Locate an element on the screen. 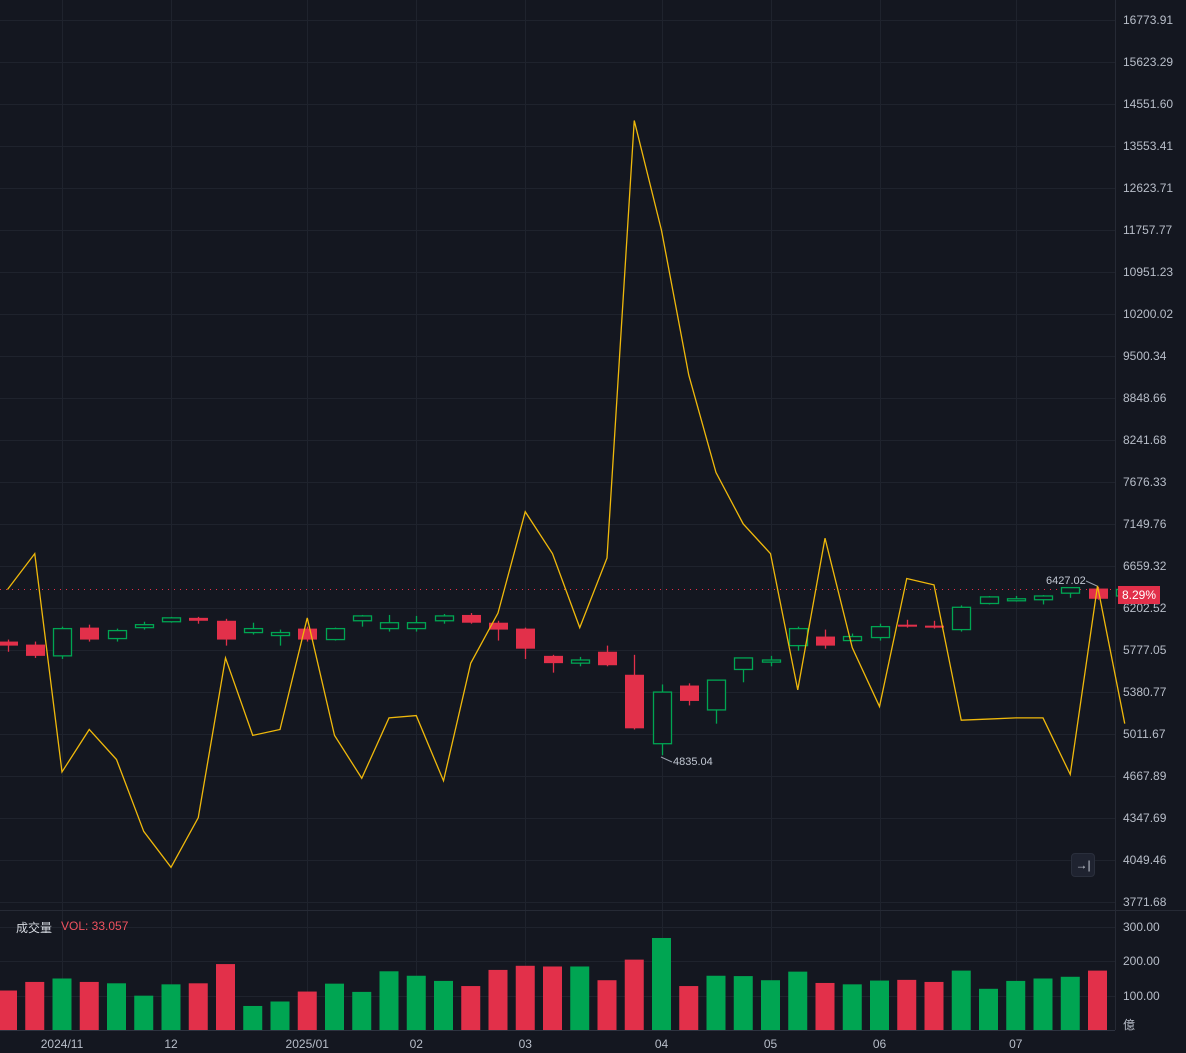 The height and width of the screenshot is (1053, 1186). volume-tick-label: 100.00 is located at coordinates (1141, 995).